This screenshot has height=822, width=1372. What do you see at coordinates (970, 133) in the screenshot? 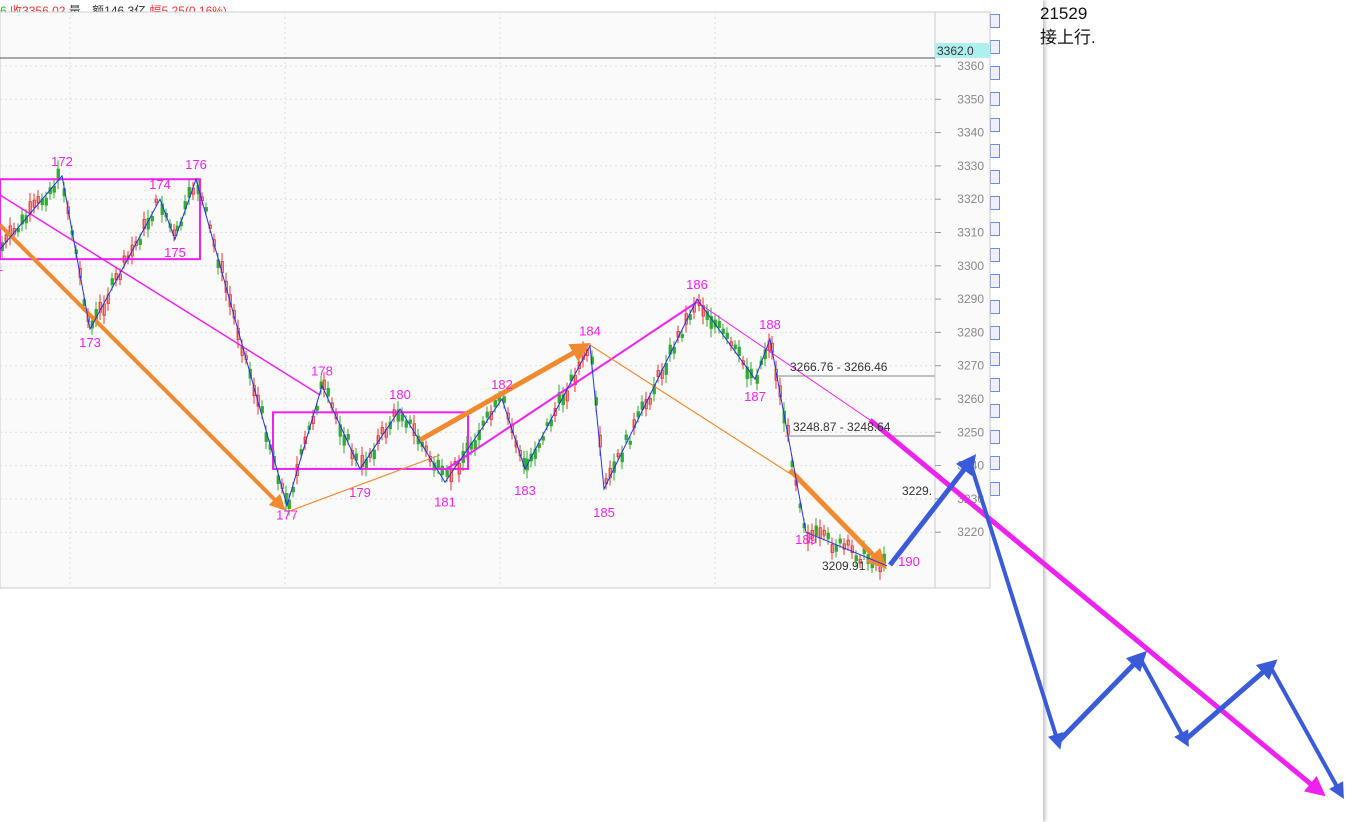
I see `y-tick-label: 3340` at bounding box center [970, 133].